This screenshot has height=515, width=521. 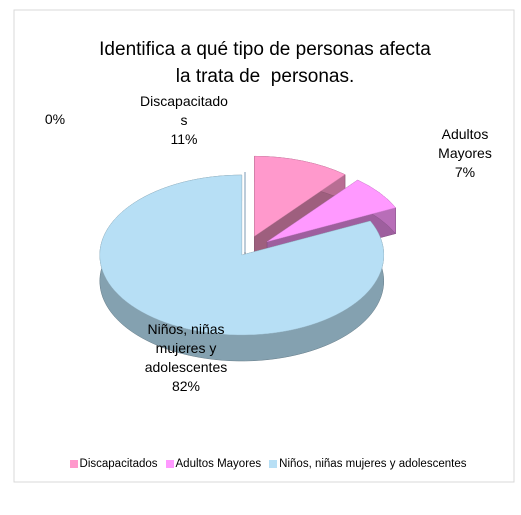 I want to click on data-label-category: Niños, niñas mujeres y adolescentes, so click(x=186, y=348).